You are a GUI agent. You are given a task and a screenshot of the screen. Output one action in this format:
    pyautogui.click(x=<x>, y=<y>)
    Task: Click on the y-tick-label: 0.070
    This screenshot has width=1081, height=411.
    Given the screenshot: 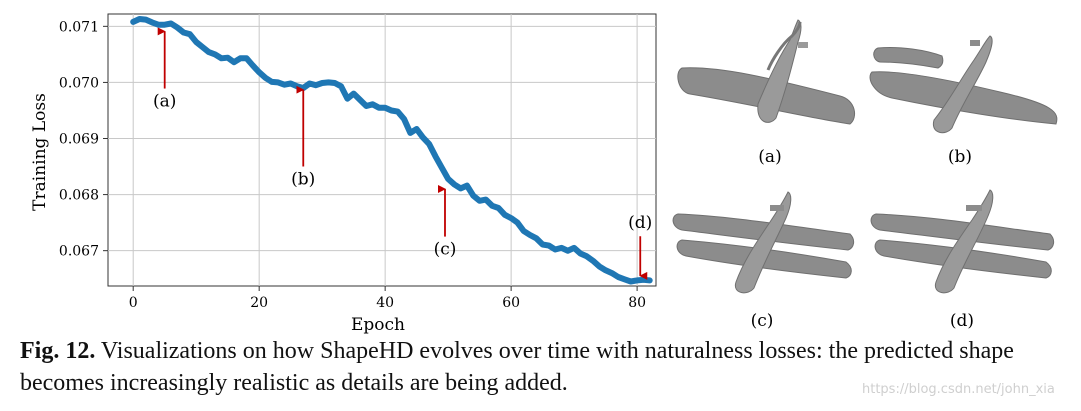 What is the action you would take?
    pyautogui.click(x=79, y=83)
    